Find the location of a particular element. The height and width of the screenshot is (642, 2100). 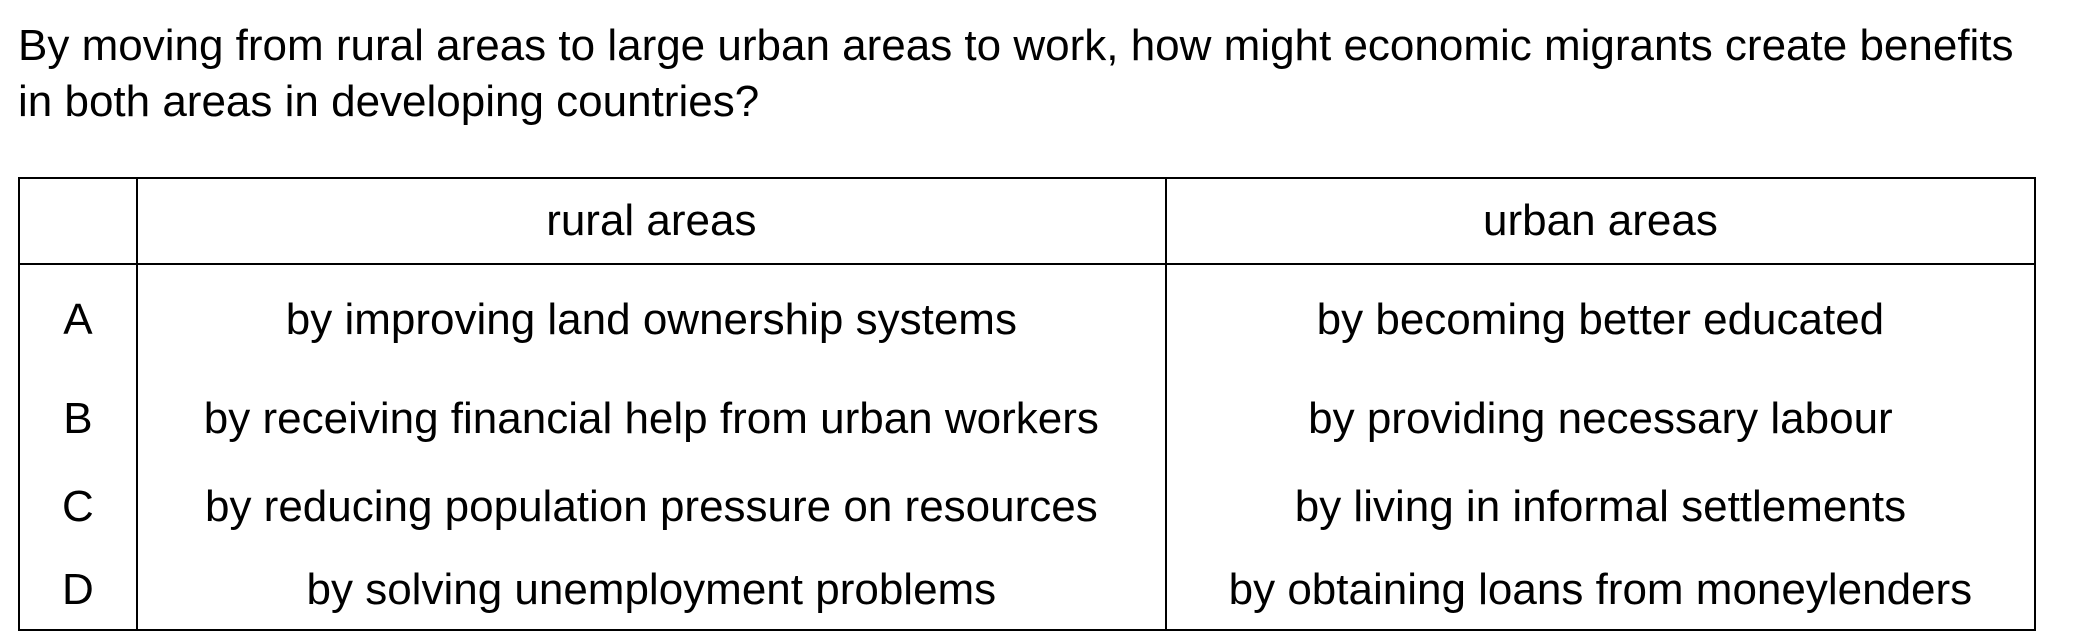

header-urban-areas: urban areas is located at coordinates (1600, 221).